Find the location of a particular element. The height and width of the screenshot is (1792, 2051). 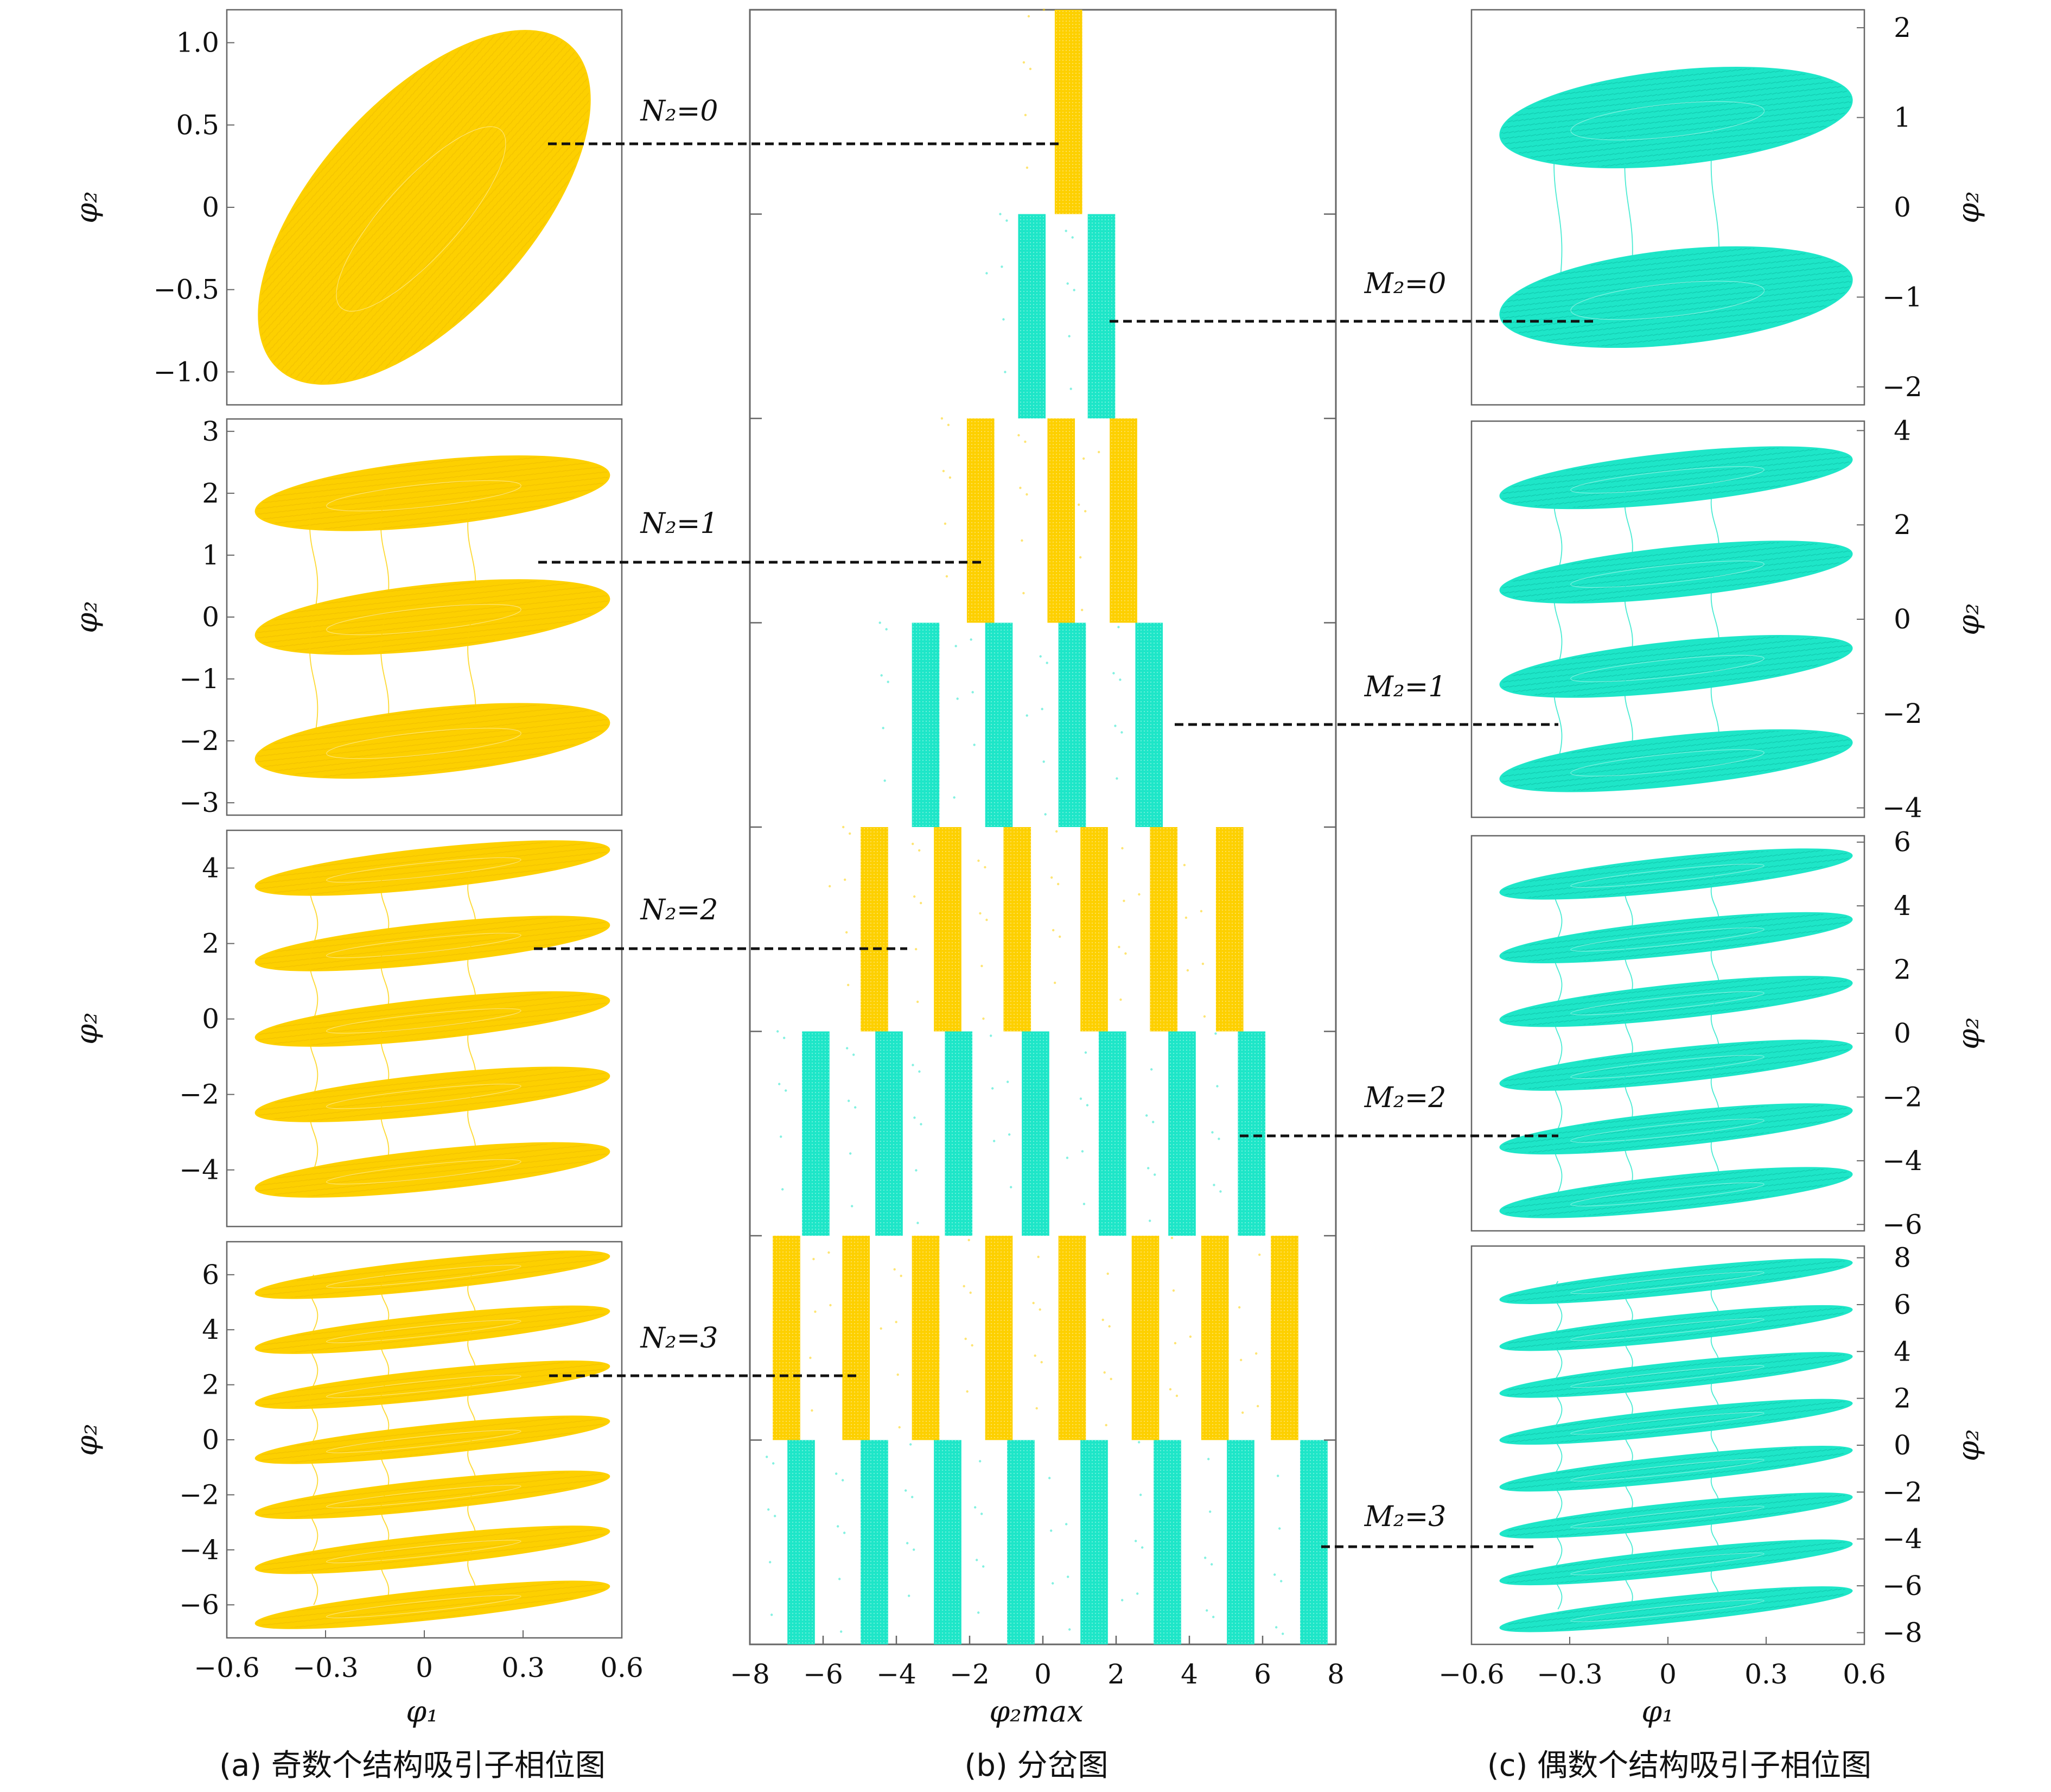

ytick-label-c3-0: 8 is located at coordinates (1903, 1258).